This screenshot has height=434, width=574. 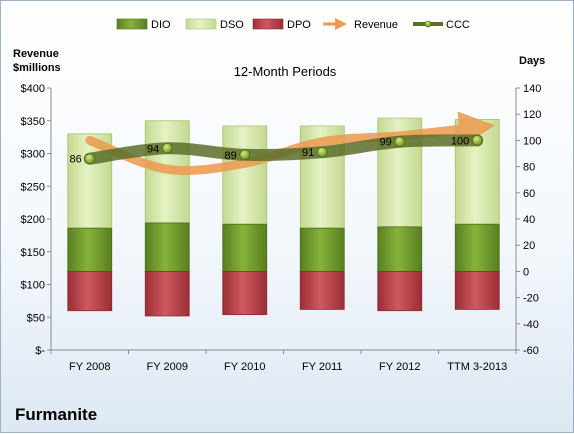 I want to click on right-axis-title: Days, so click(x=532, y=61).